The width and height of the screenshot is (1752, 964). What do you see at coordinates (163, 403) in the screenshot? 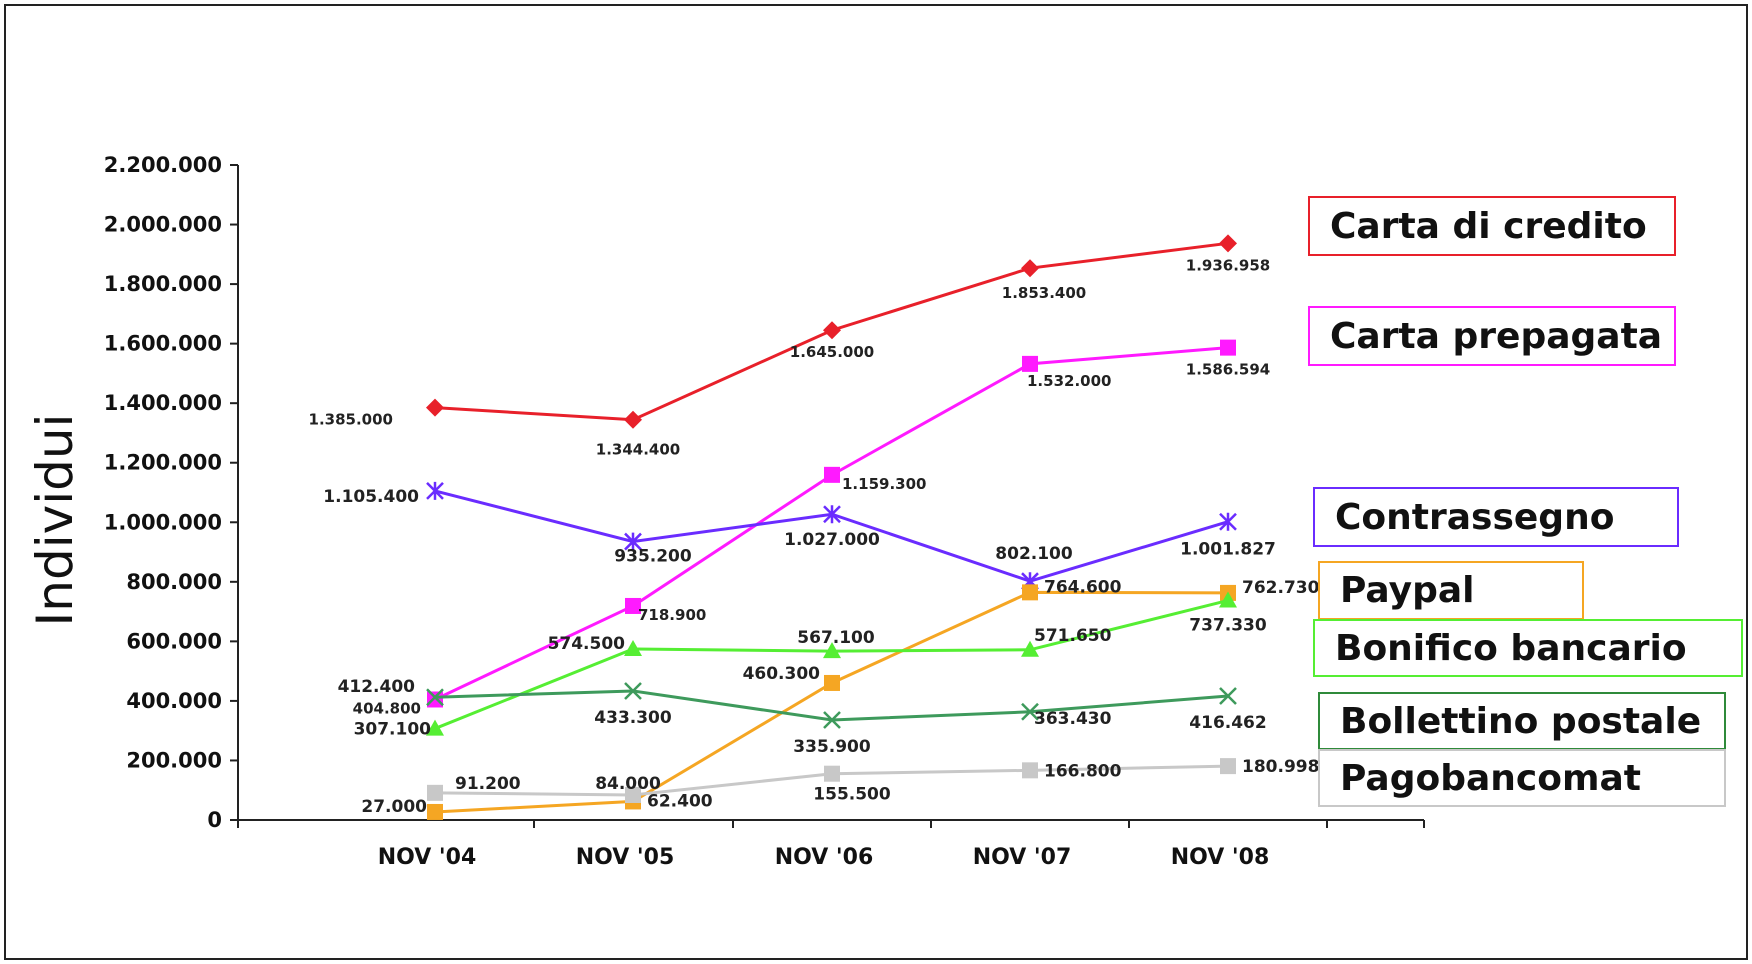
I see `y-tick-label: 1.400.000` at bounding box center [163, 403].